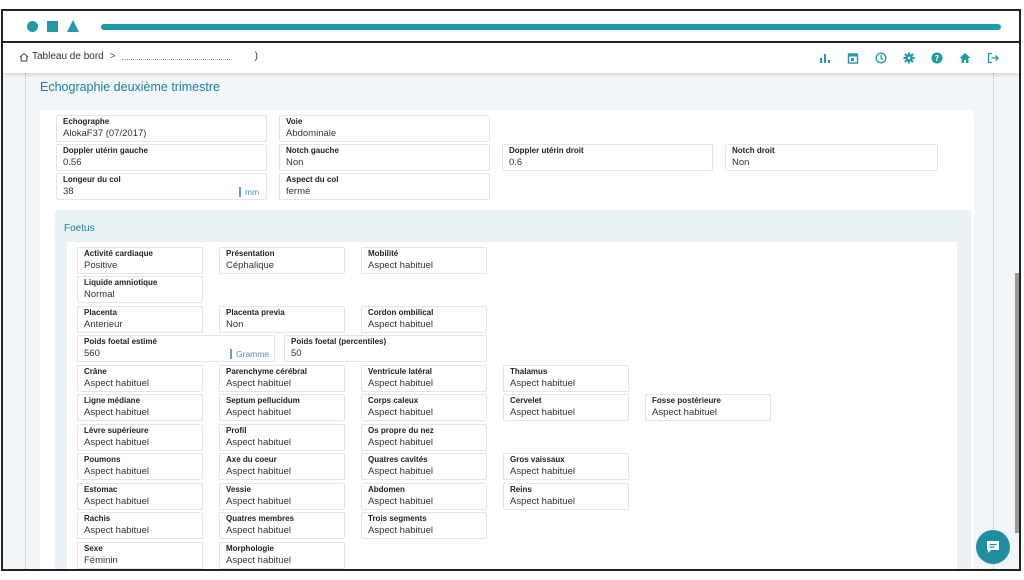  What do you see at coordinates (831, 157) in the screenshot?
I see `notch-droit-field: Notch droit Non` at bounding box center [831, 157].